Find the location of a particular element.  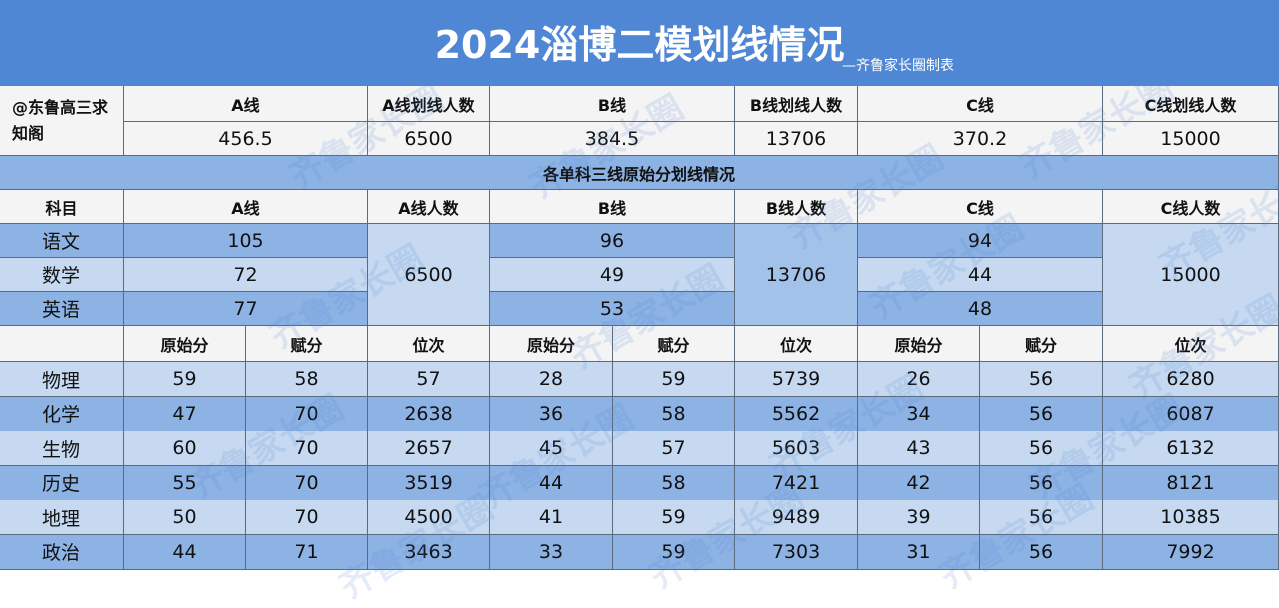

elective-cell: 26 is located at coordinates (919, 379).